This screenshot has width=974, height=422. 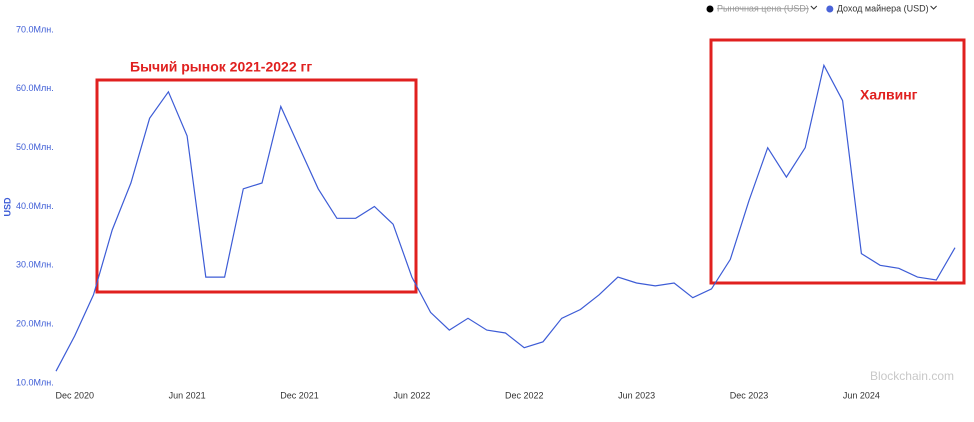 I want to click on y-tick-label: 70.0Млн., so click(x=35, y=29).